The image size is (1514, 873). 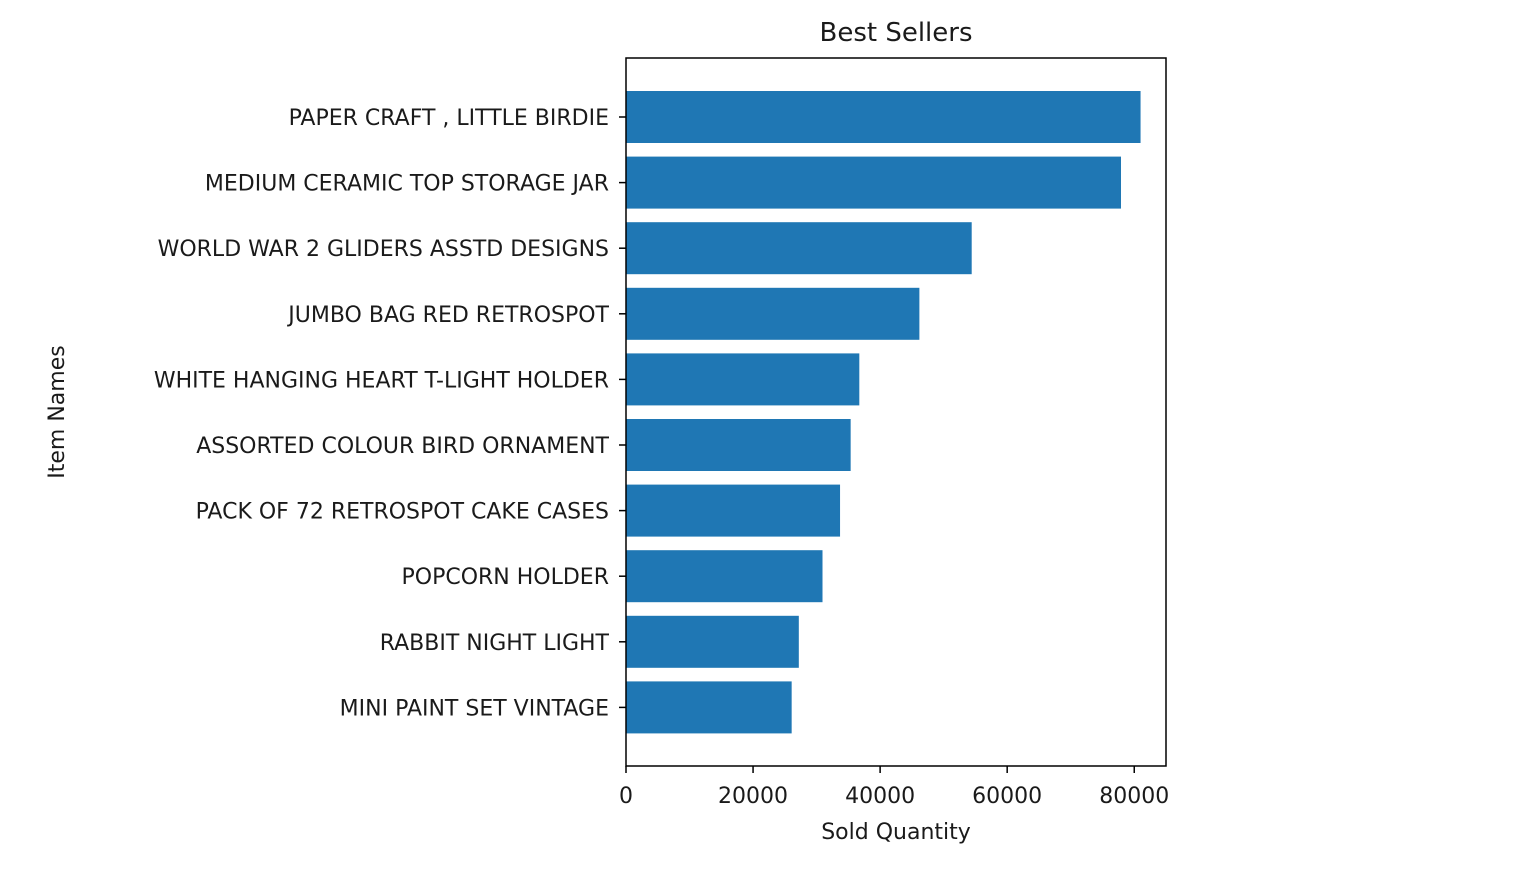 I want to click on y-tick-label: POPCORN HOLDER, so click(x=505, y=577).